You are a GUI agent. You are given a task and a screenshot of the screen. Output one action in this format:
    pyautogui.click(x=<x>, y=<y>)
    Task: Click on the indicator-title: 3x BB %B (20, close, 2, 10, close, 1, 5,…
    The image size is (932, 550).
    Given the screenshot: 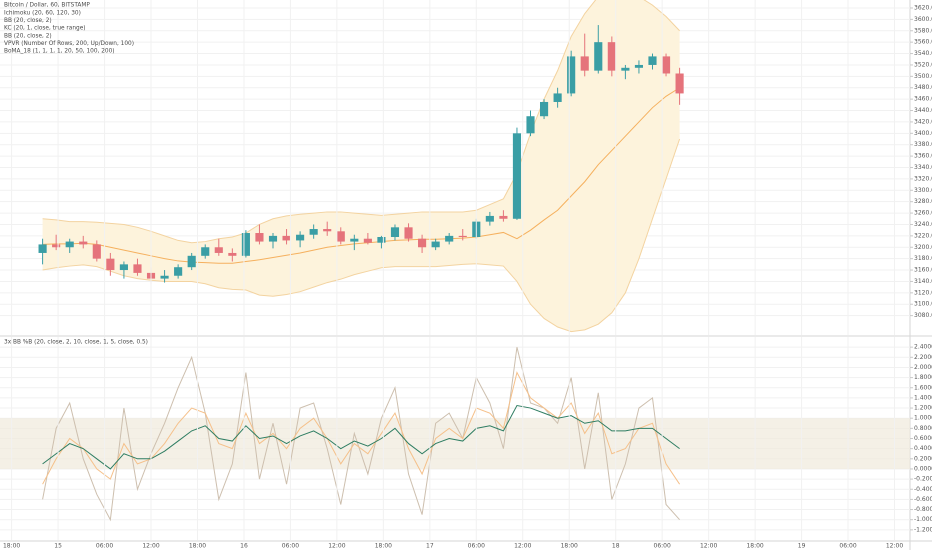 What is the action you would take?
    pyautogui.click(x=76, y=343)
    